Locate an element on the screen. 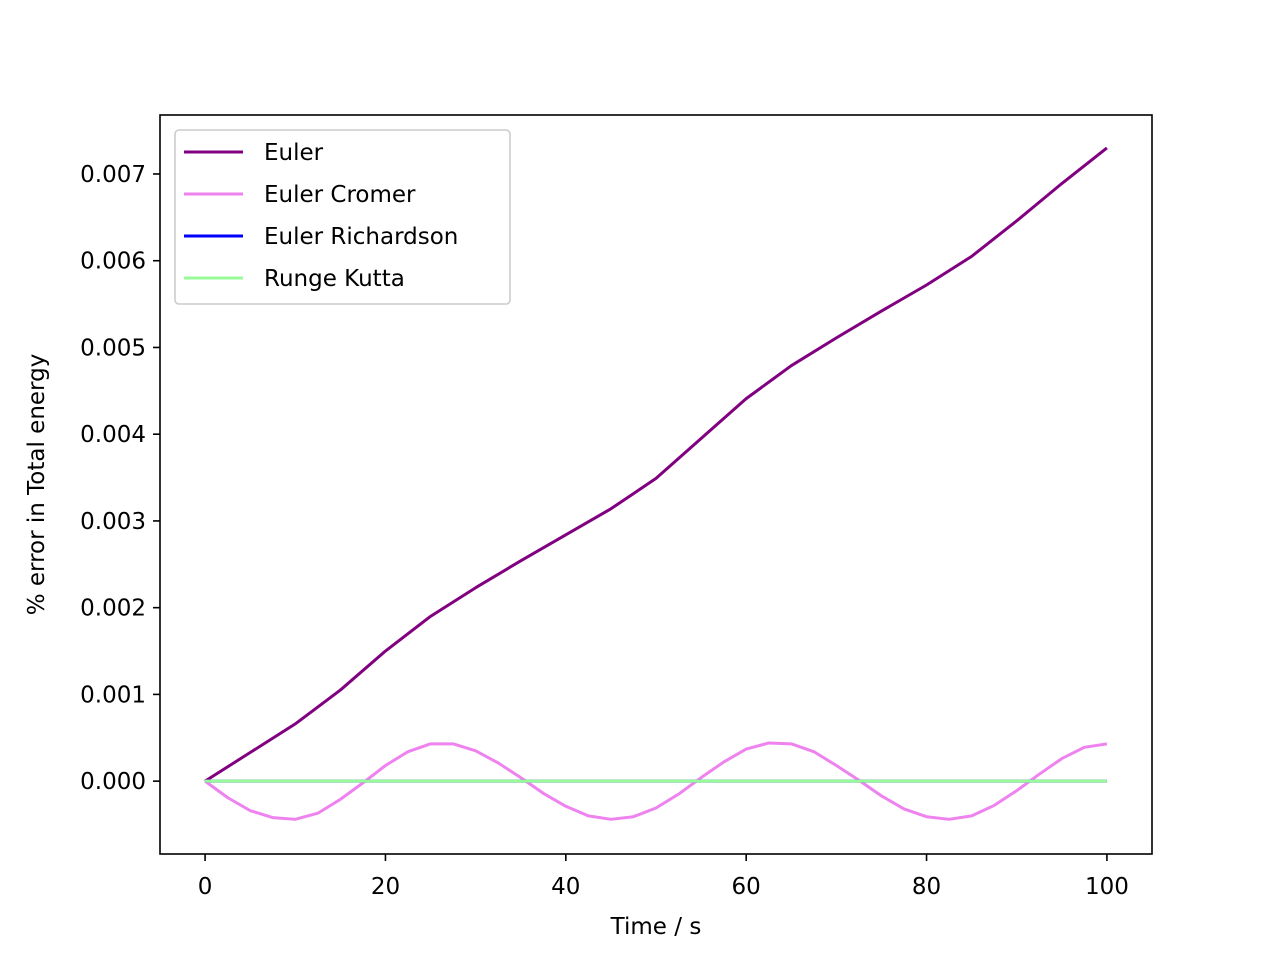  legend-box is located at coordinates (342, 217).